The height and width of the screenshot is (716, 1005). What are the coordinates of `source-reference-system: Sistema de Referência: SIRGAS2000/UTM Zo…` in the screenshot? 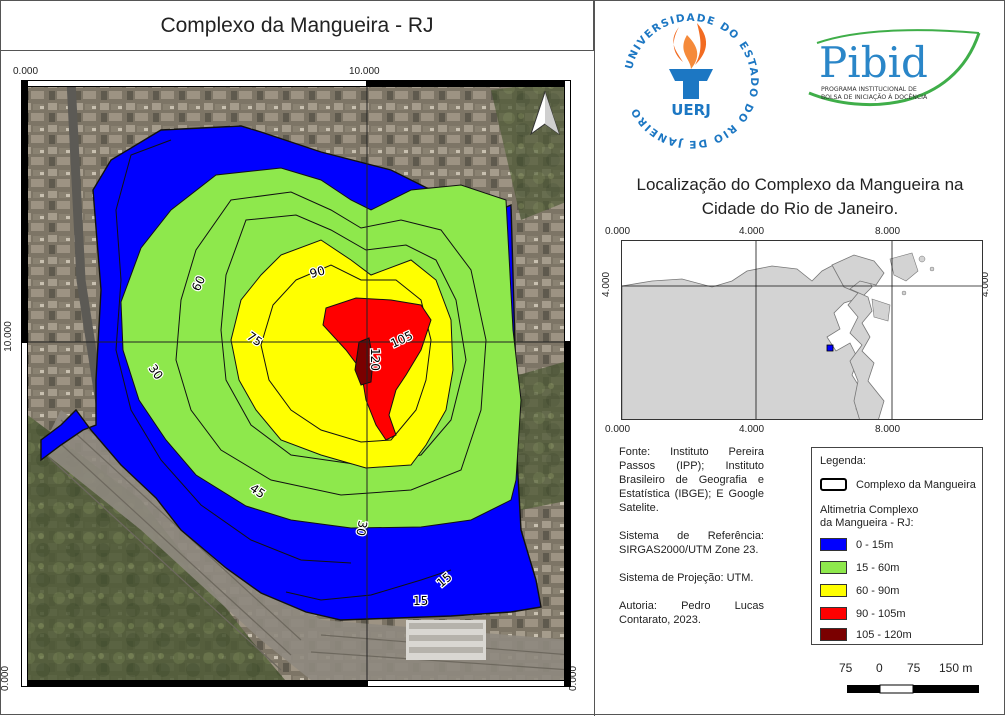 It's located at (691, 543).